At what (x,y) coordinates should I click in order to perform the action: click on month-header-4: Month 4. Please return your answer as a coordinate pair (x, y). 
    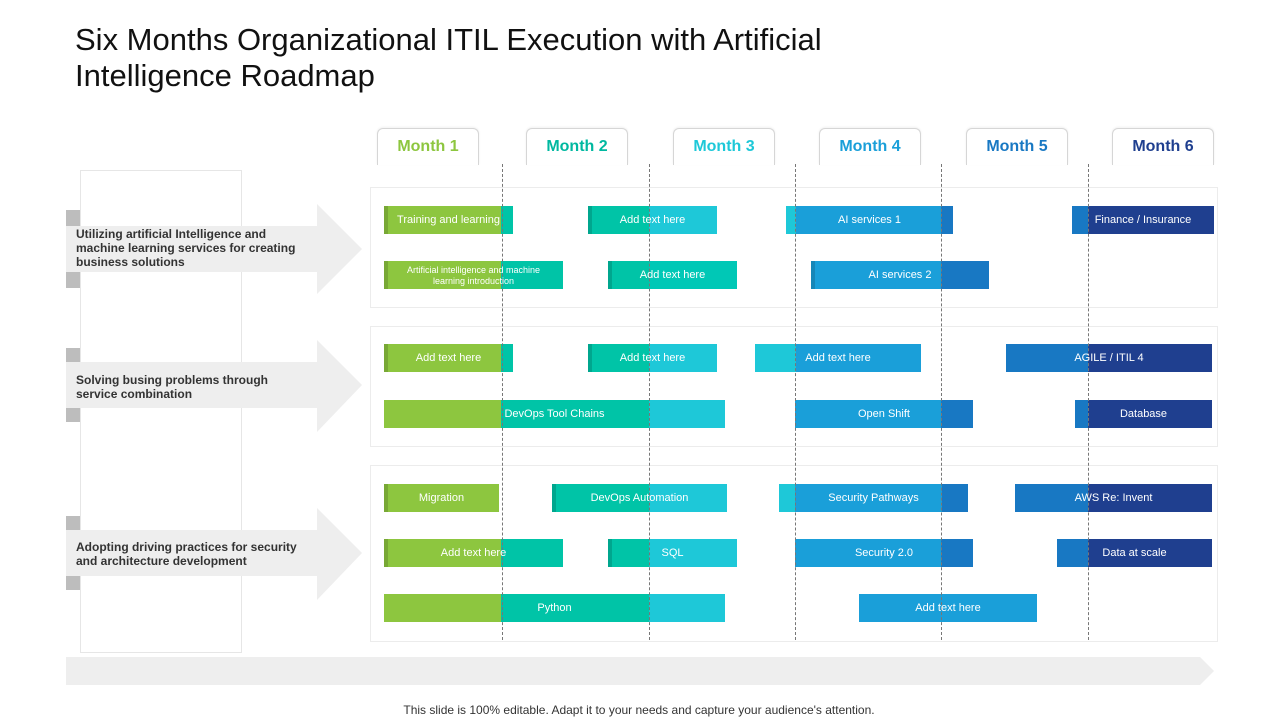
    Looking at the image, I should click on (870, 146).